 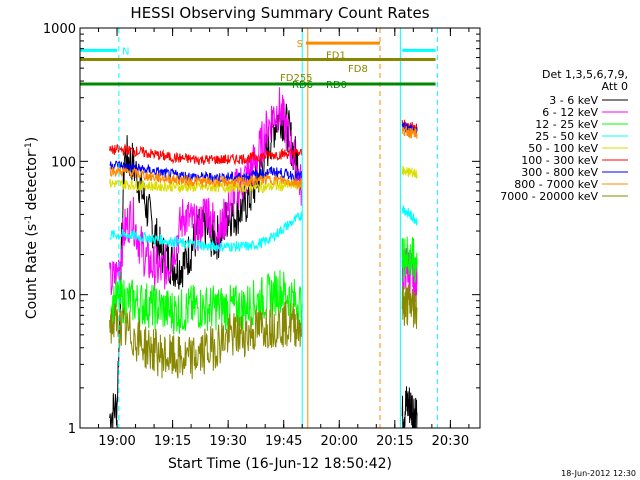 I want to click on y-tick-label: 1, so click(x=72, y=429).